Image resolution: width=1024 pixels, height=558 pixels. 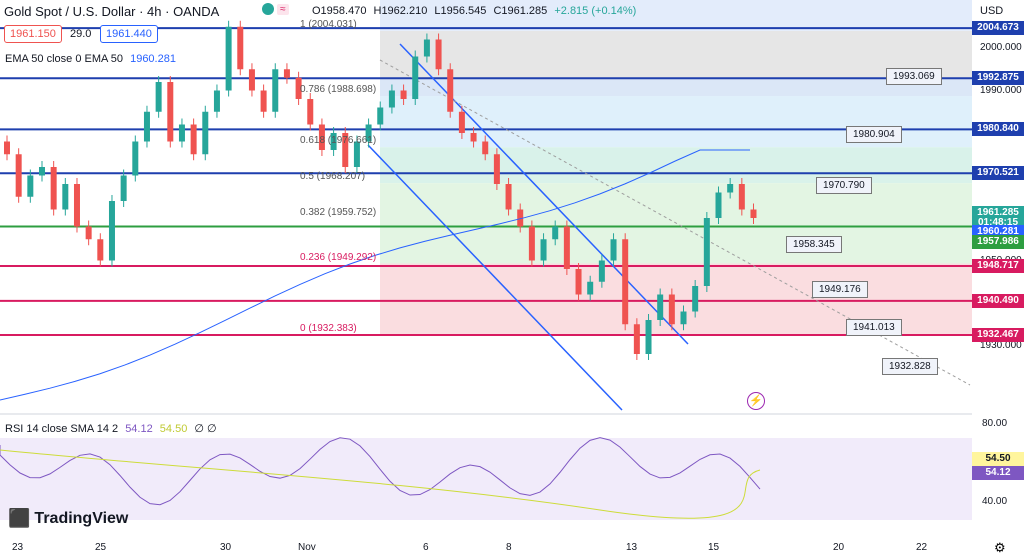 What do you see at coordinates (153, 59) in the screenshot?
I see `ema-value: 1960.281` at bounding box center [153, 59].